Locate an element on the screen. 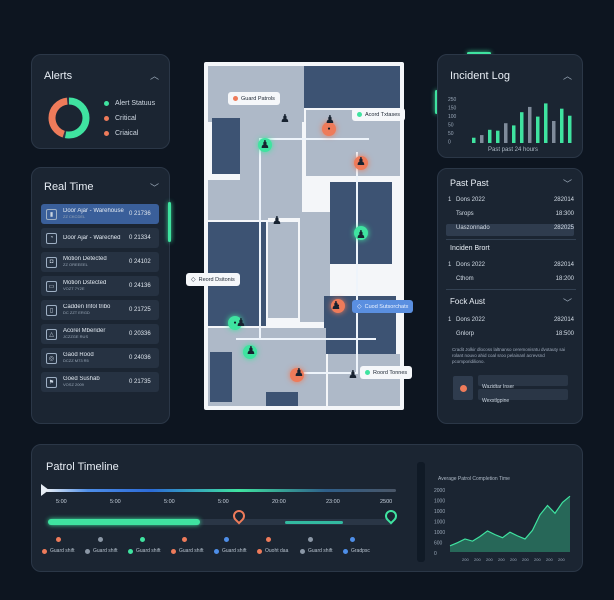  info-row: Cthom 18:200 is located at coordinates (511, 279).